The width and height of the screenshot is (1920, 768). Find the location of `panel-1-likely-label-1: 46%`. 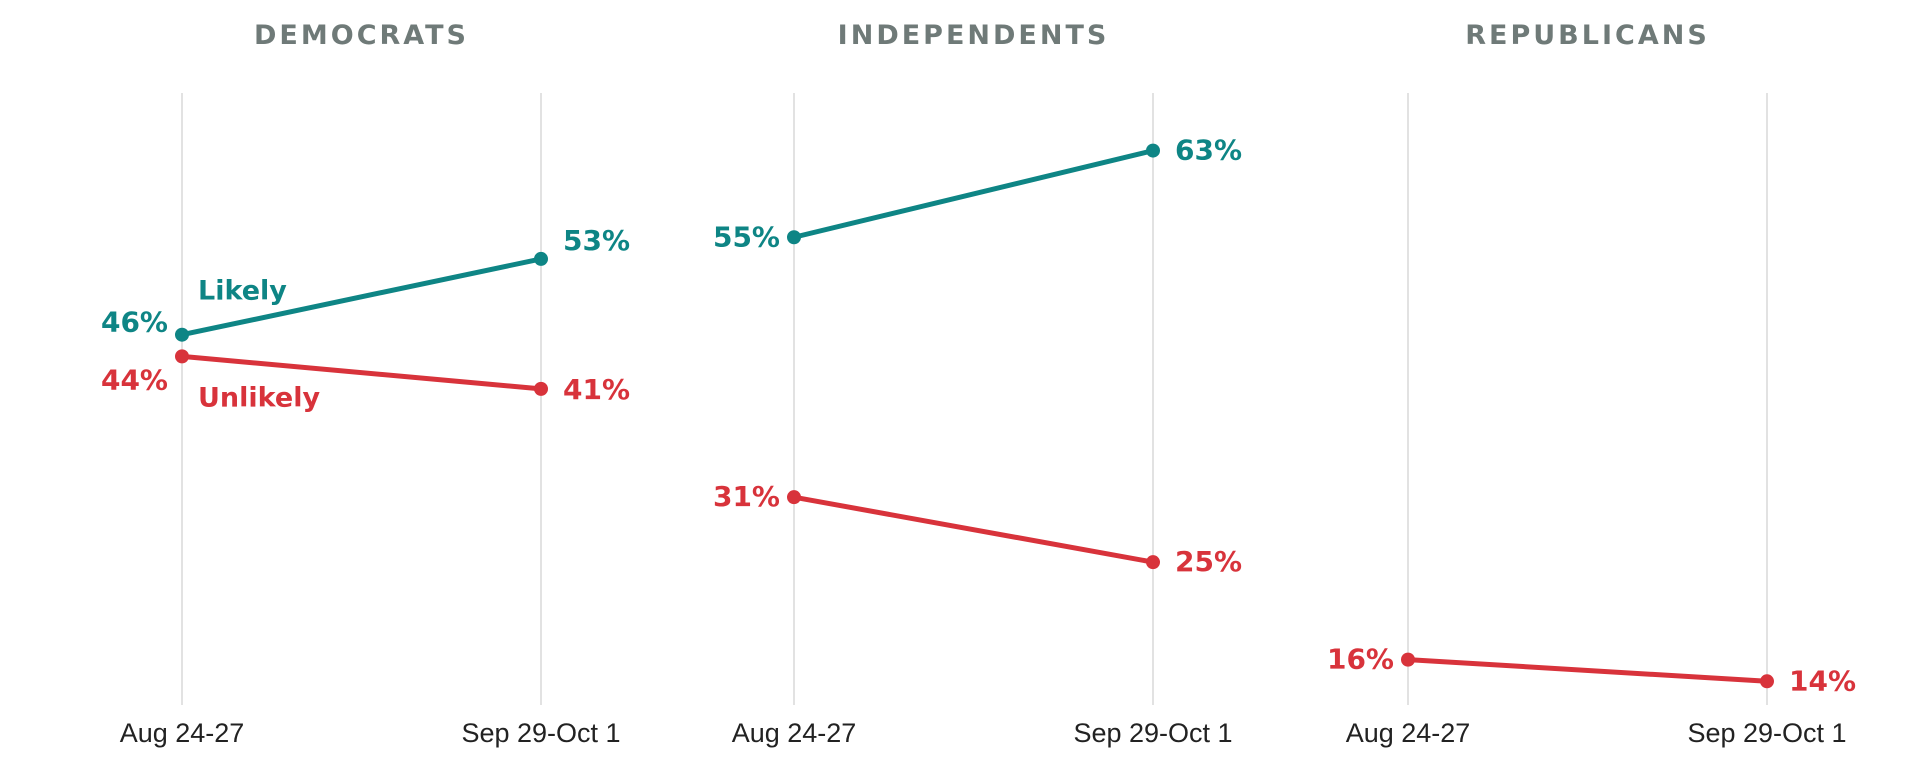

panel-1-likely-label-1: 46% is located at coordinates (134, 322).